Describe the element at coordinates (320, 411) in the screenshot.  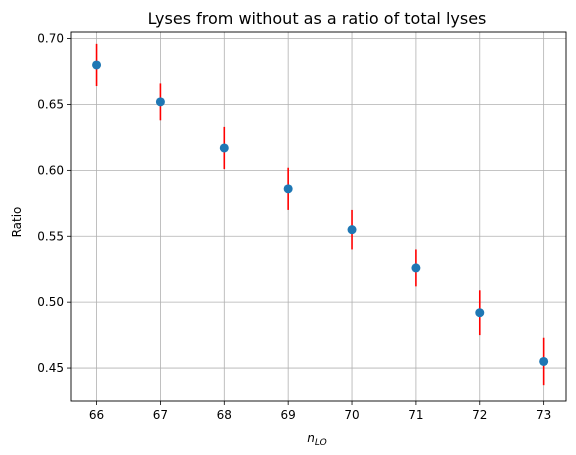
I see `x-axis-ticks: 66 67 68 69 70 71 72 73` at that location.